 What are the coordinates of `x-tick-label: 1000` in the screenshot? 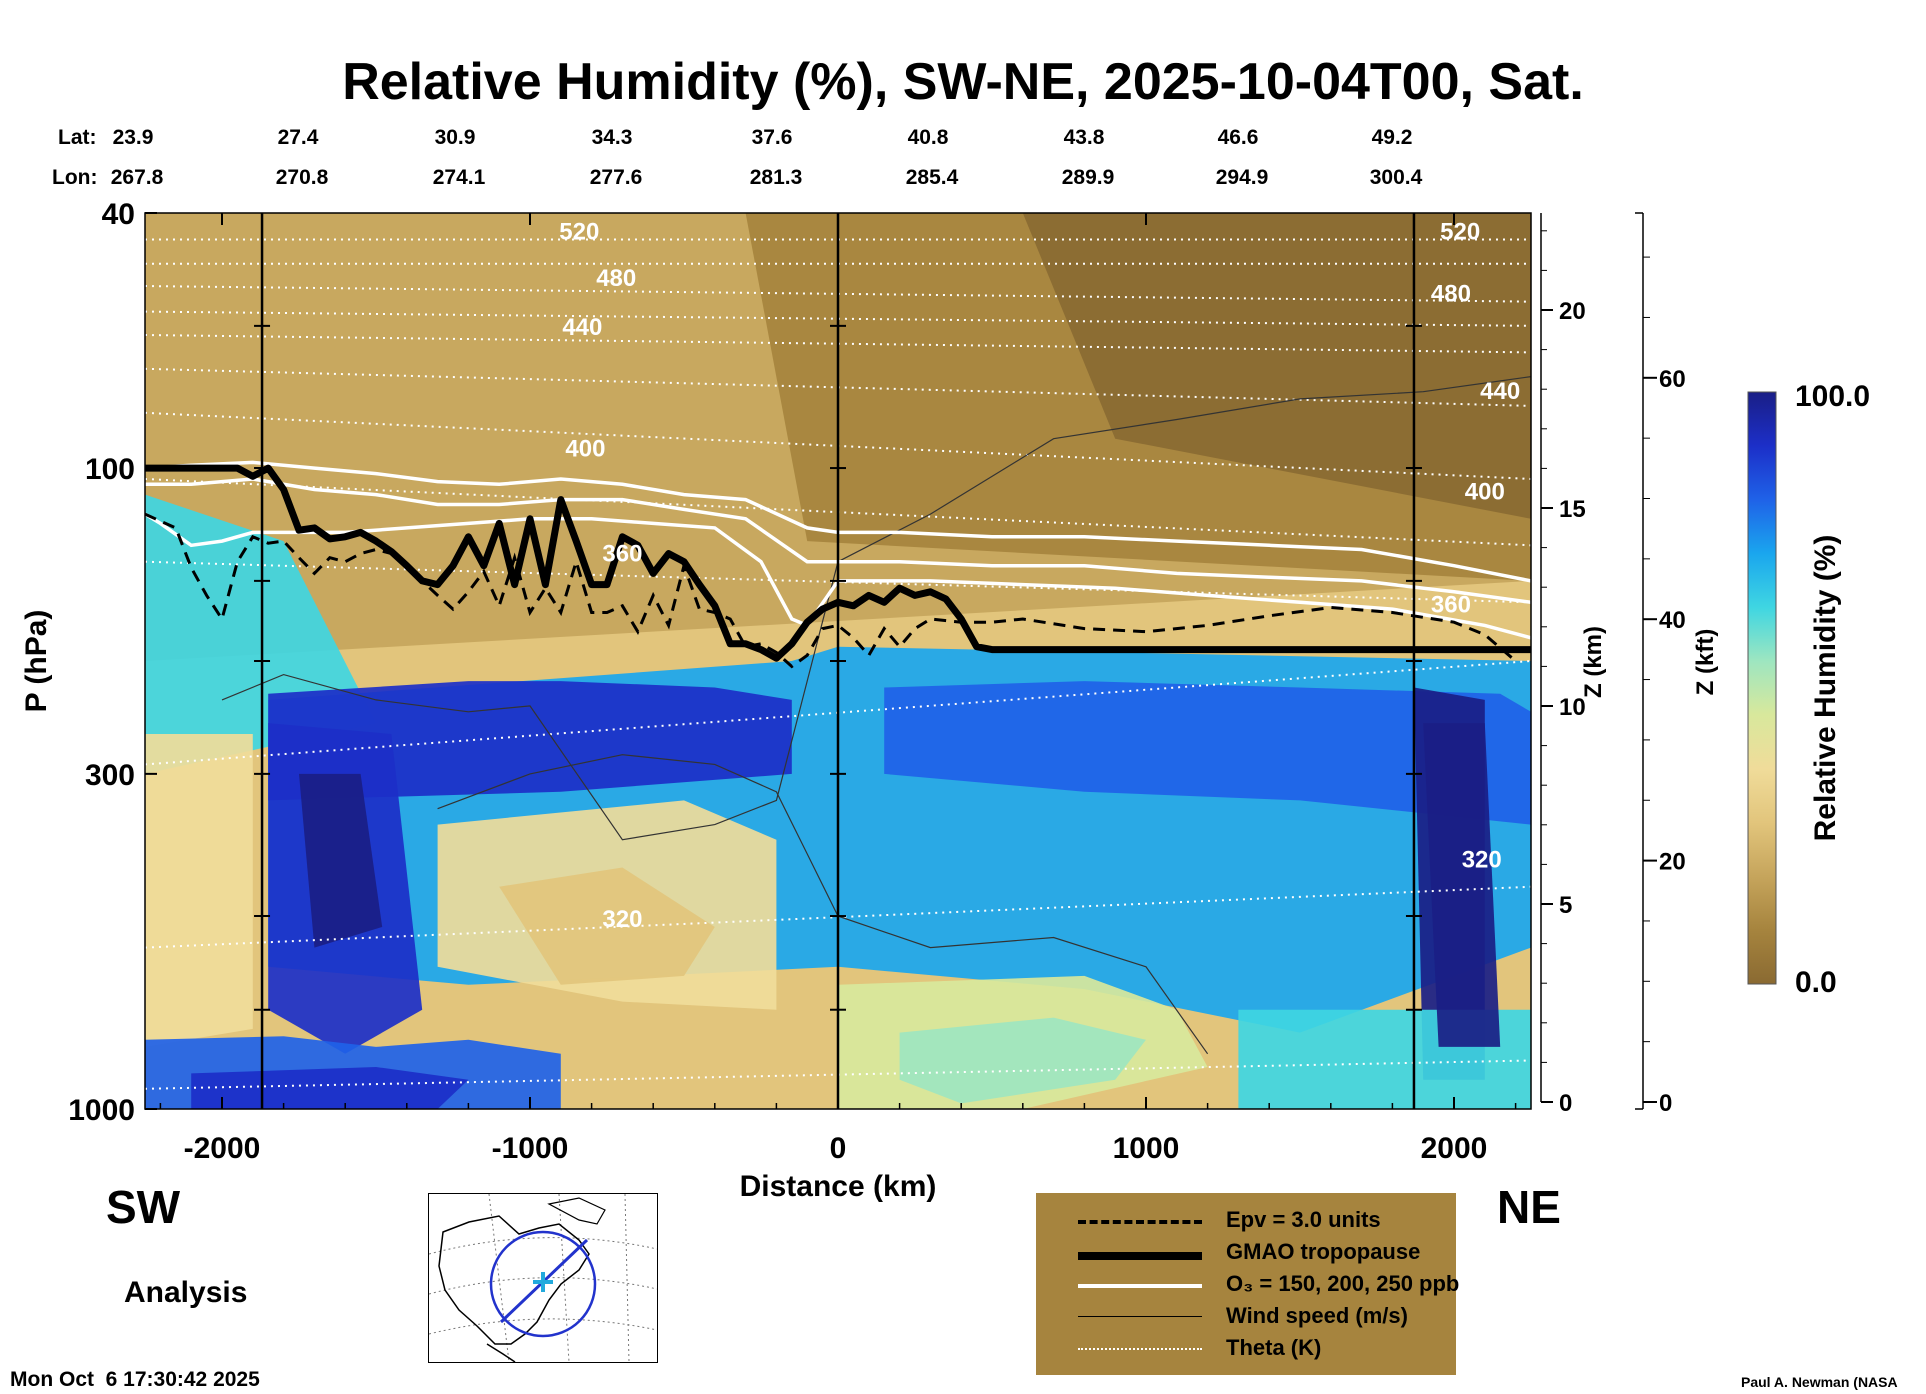 It's located at (1146, 1148).